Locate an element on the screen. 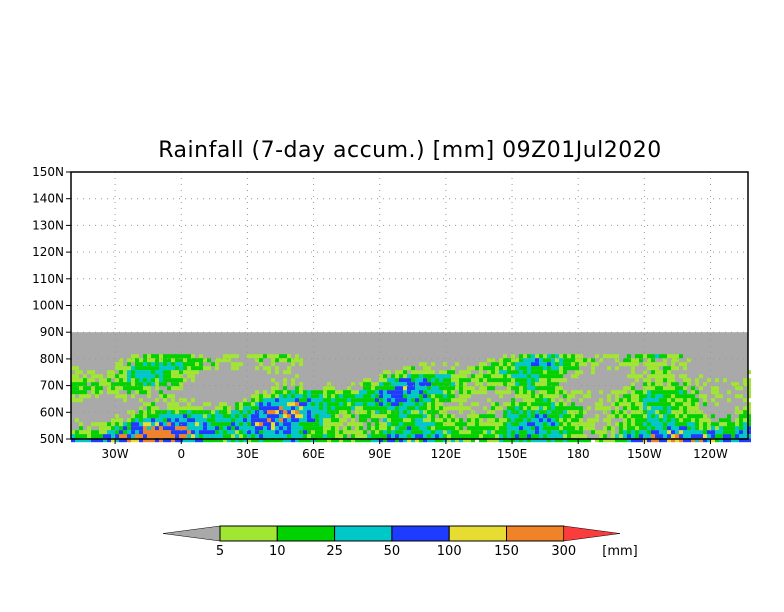  lon-tick-label: 30W is located at coordinates (115, 454).